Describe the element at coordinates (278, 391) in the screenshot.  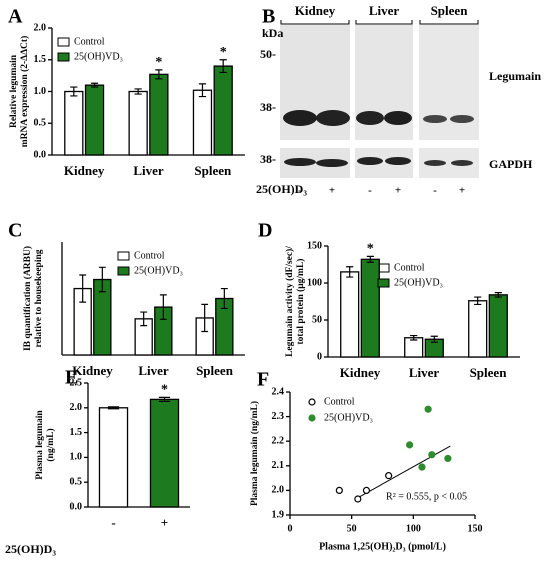
I see `y-tick-label: 2.4` at that location.